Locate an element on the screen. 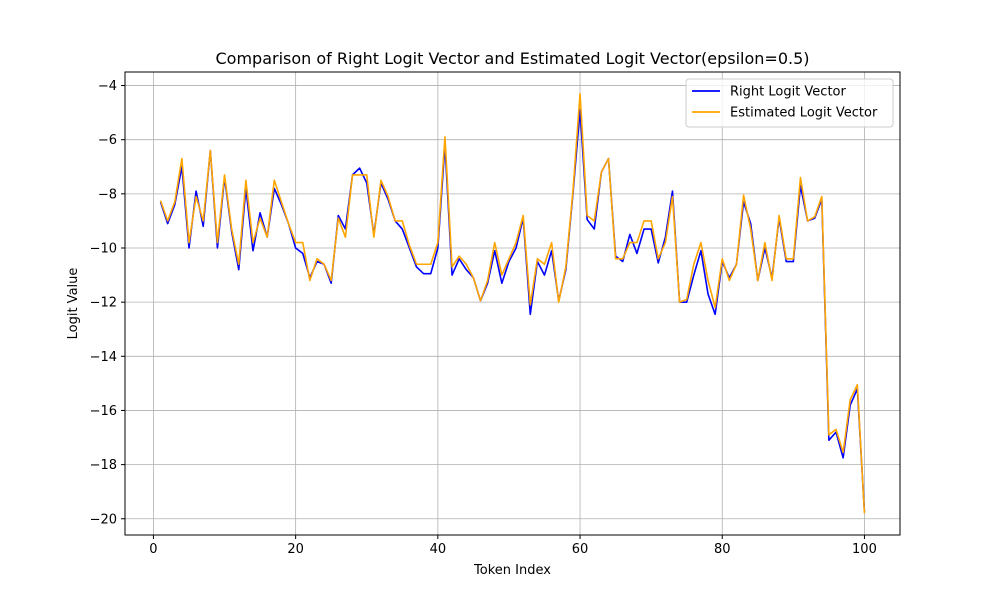  y-tick-label: −18 is located at coordinates (103, 465).